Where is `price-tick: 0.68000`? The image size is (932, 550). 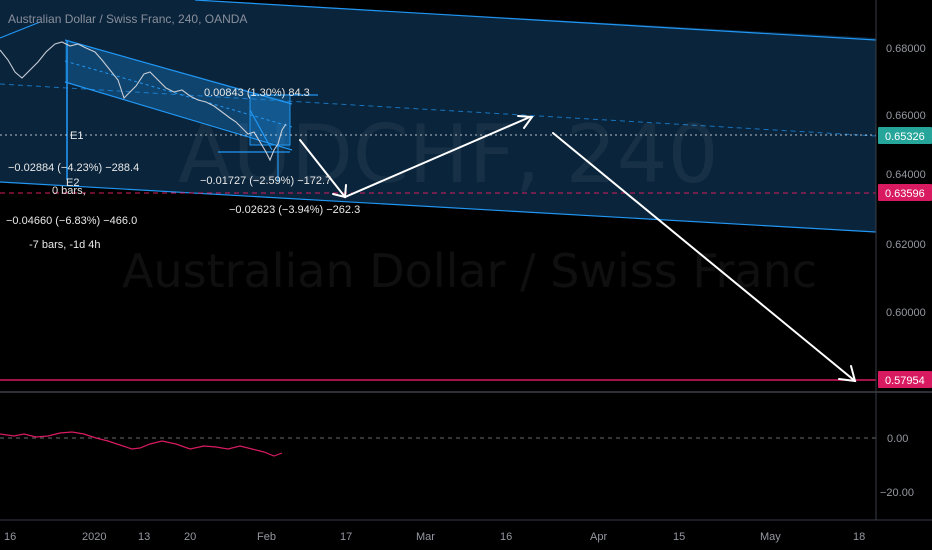 price-tick: 0.68000 is located at coordinates (906, 49).